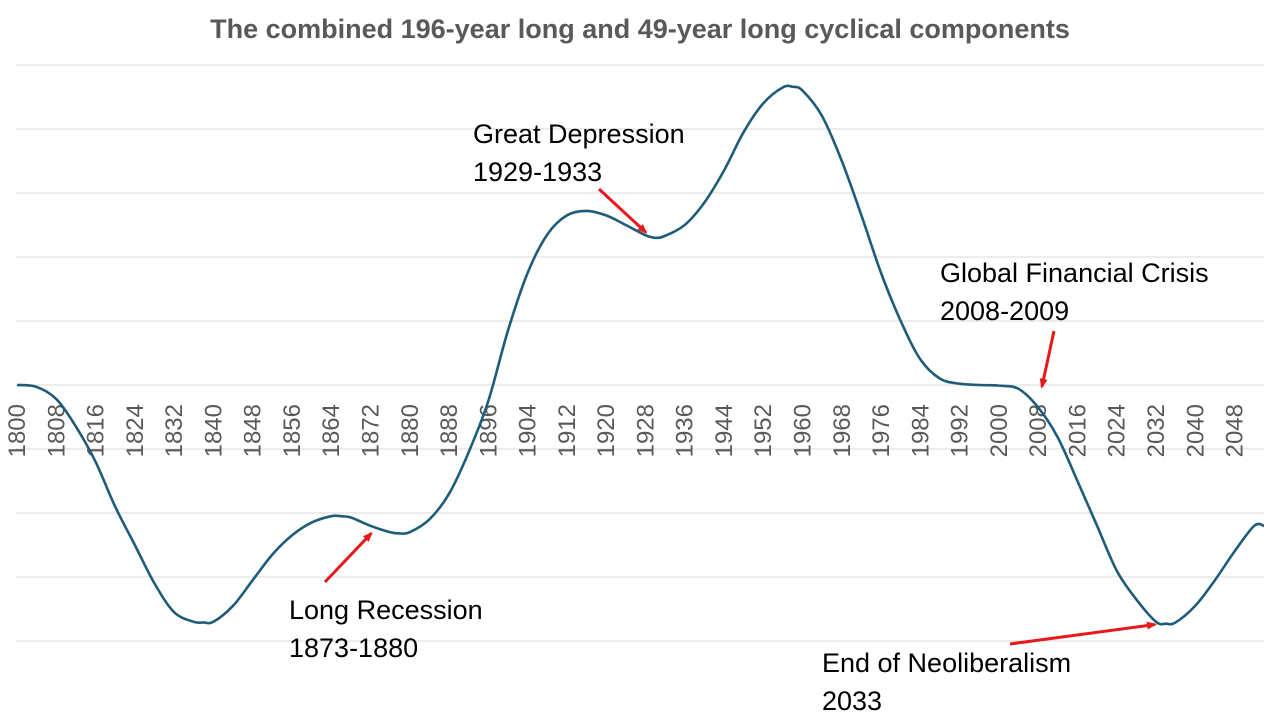  What do you see at coordinates (537, 172) in the screenshot?
I see `annotation-label: 1929-1933` at bounding box center [537, 172].